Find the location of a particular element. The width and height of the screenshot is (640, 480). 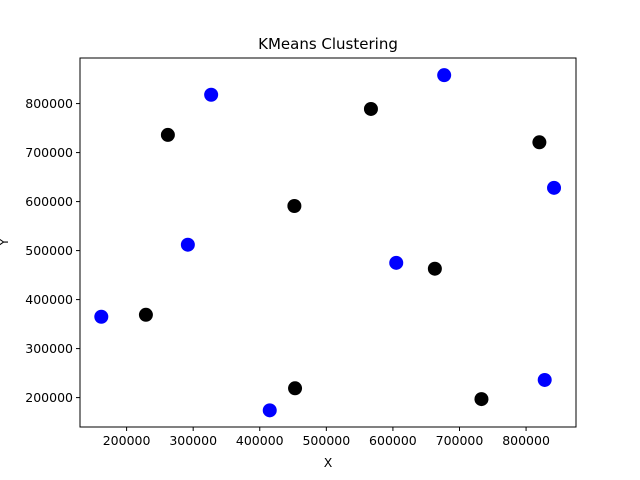

x-tick-label: 600000 is located at coordinates (393, 440).